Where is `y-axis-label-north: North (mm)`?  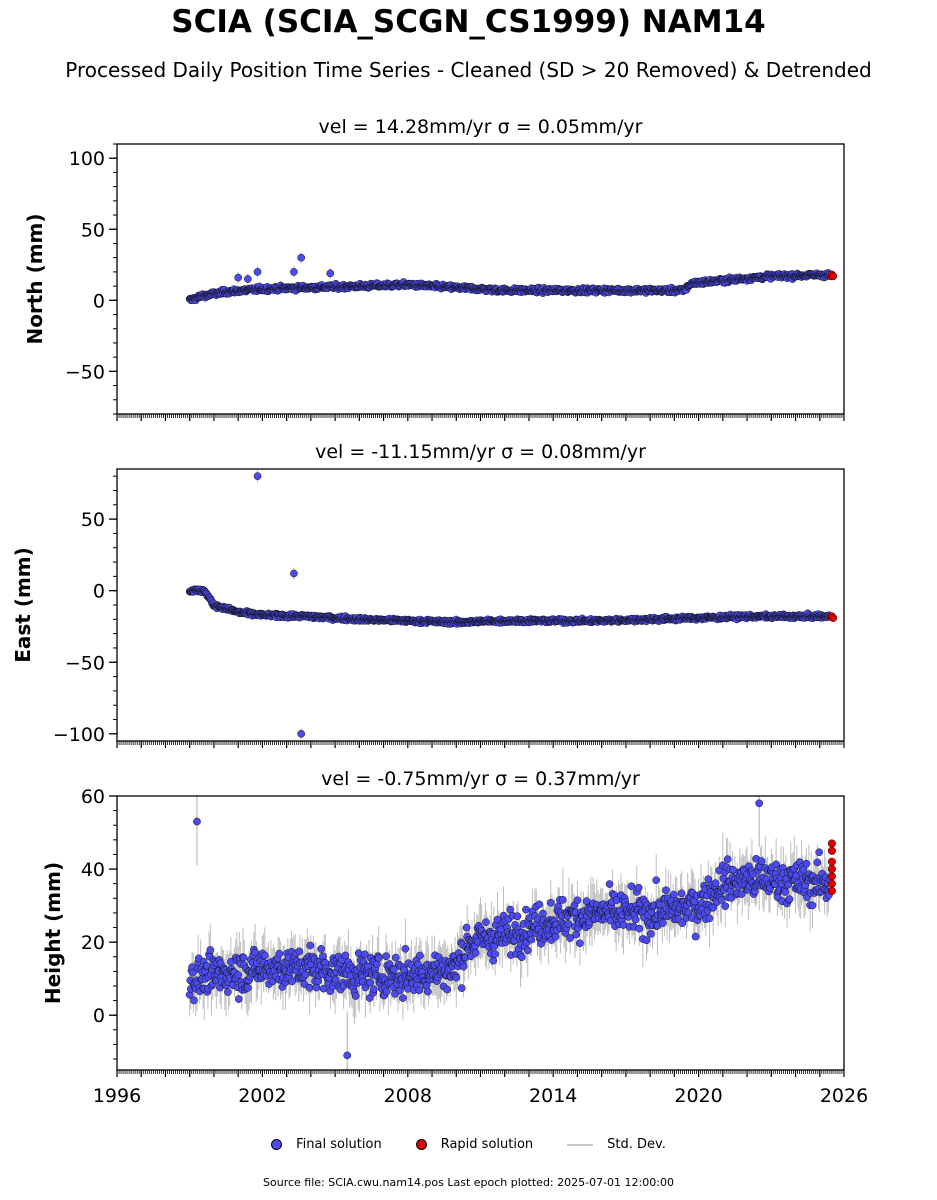 y-axis-label-north: North (mm) is located at coordinates (35, 278).